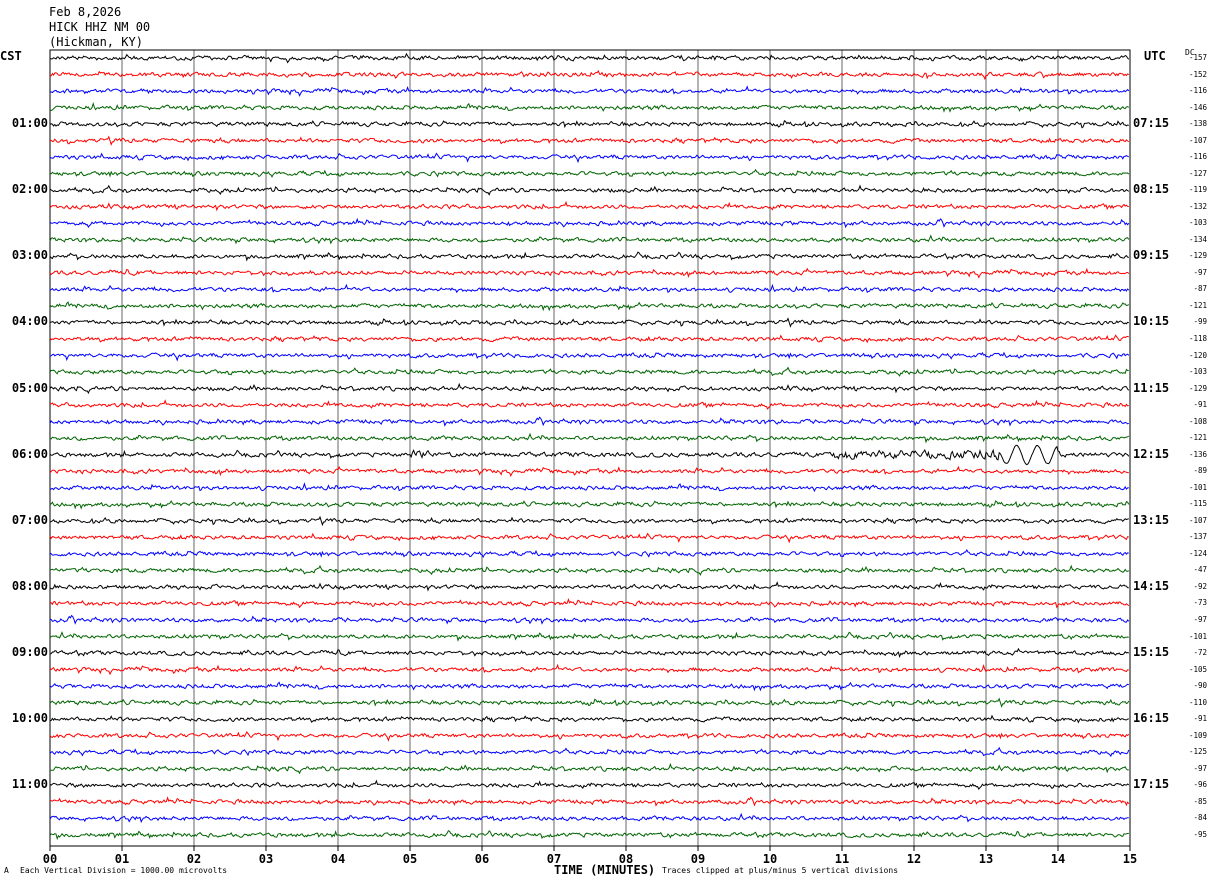 The image size is (1210, 886). I want to click on dc-offset-label: -47, so click(1200, 570).